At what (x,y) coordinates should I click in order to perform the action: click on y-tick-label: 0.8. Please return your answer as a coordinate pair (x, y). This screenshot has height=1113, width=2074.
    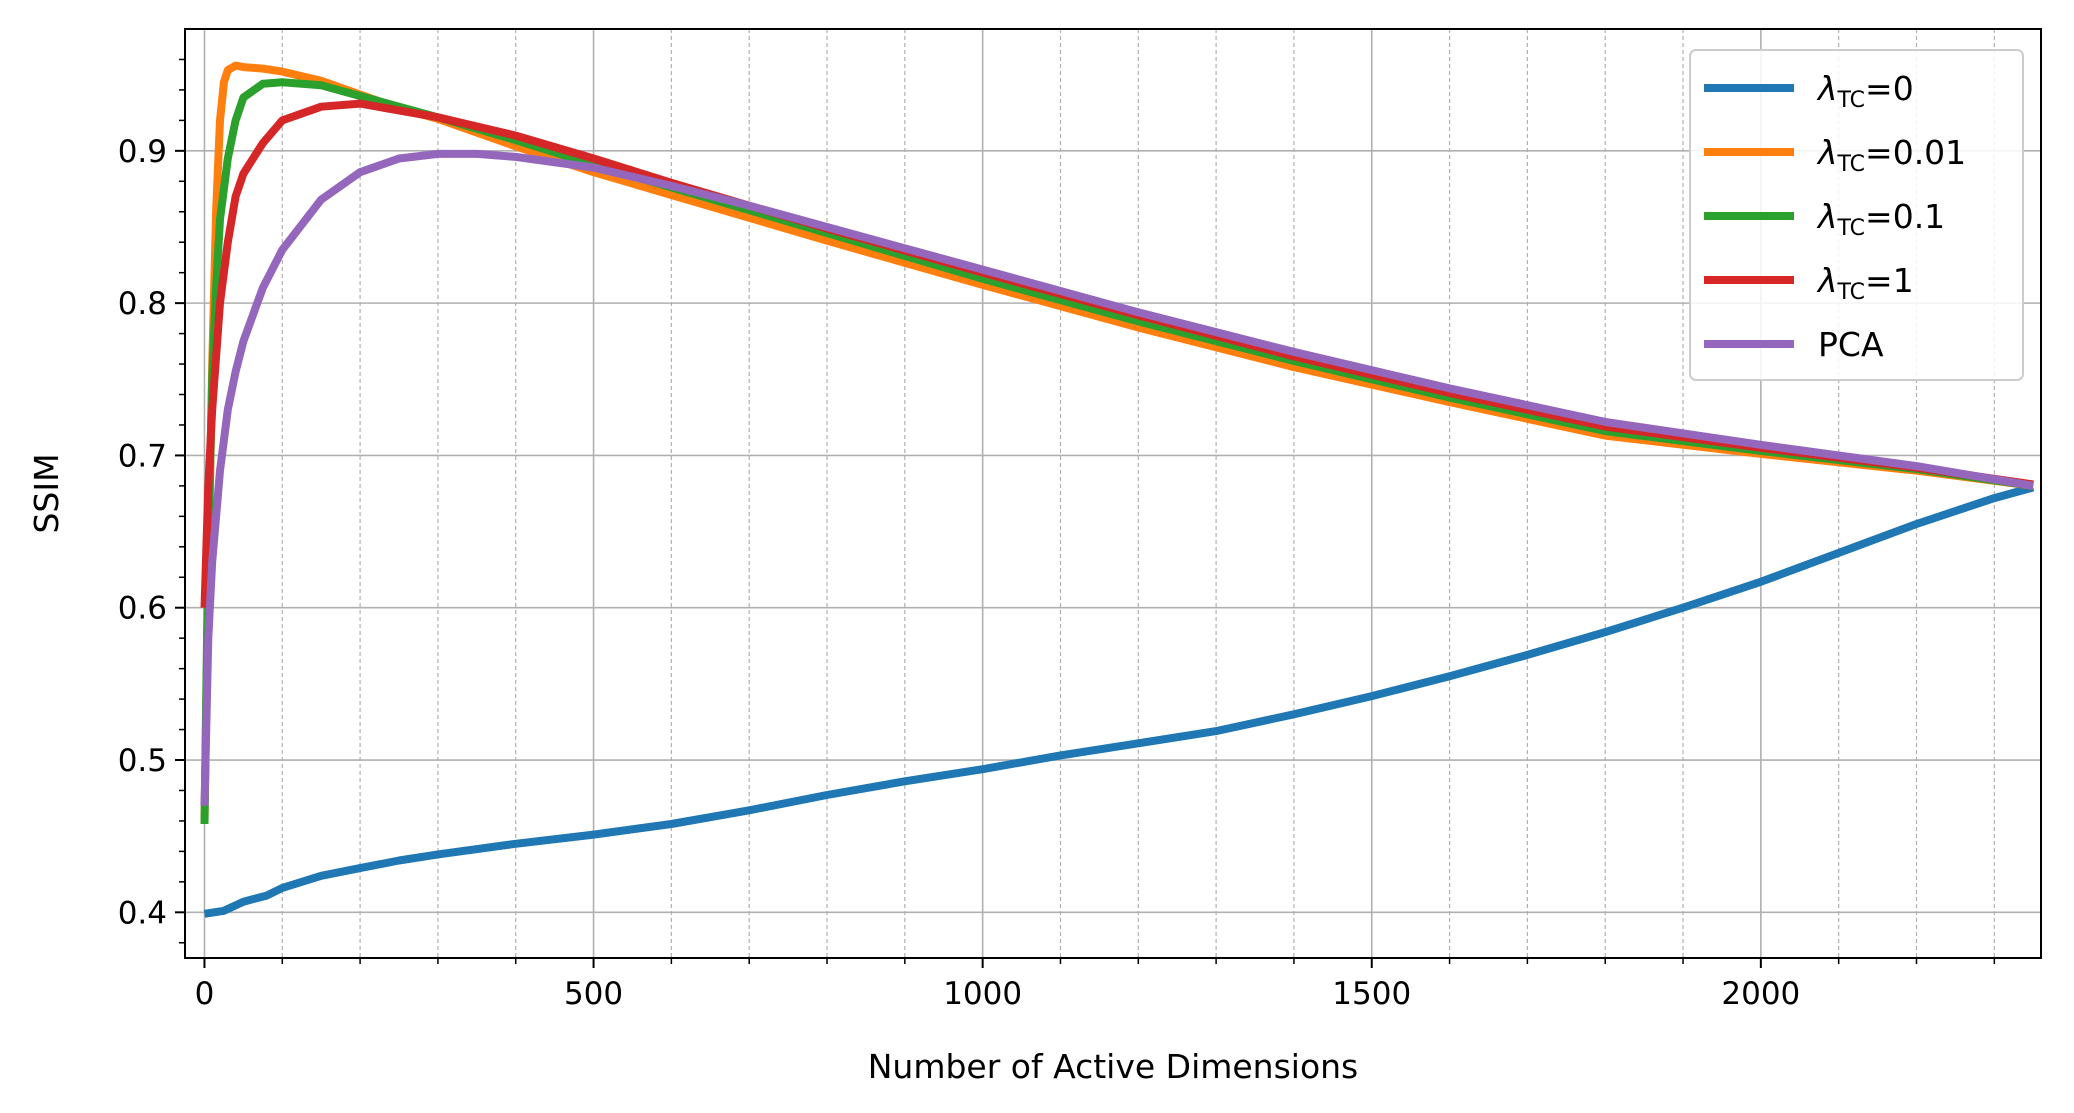
    Looking at the image, I should click on (142, 304).